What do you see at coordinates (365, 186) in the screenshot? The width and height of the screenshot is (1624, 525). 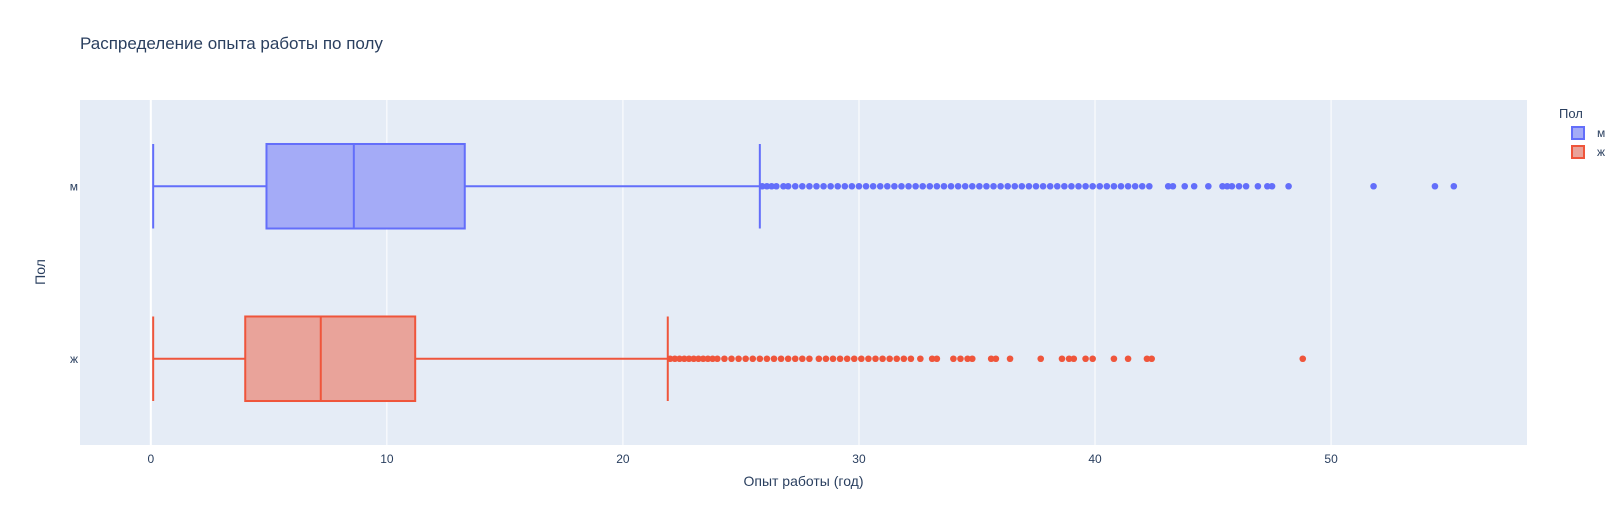 I see `iqr-box` at bounding box center [365, 186].